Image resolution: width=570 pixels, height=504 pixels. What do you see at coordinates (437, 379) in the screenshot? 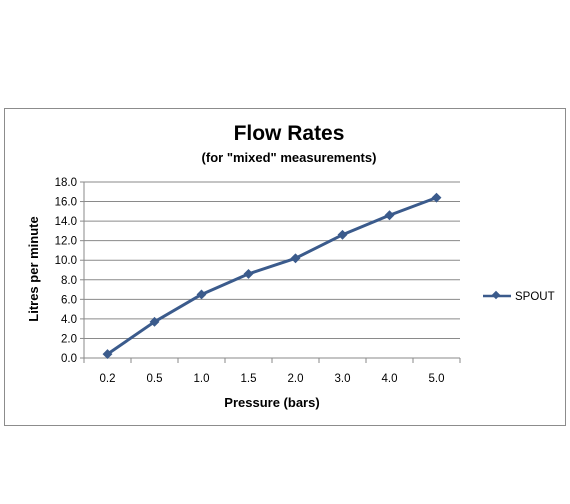
I see `x-tick-label-7: 5.0` at bounding box center [437, 379].